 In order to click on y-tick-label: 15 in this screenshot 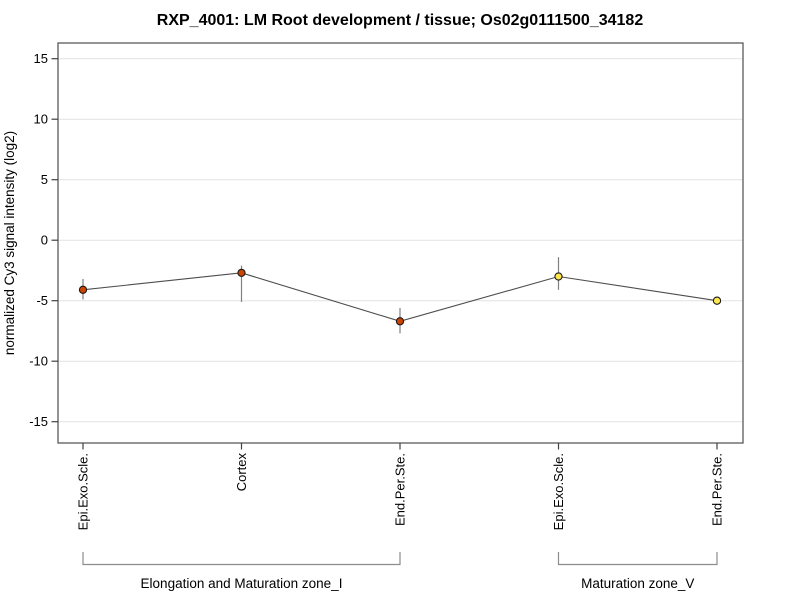, I will do `click(41, 58)`.